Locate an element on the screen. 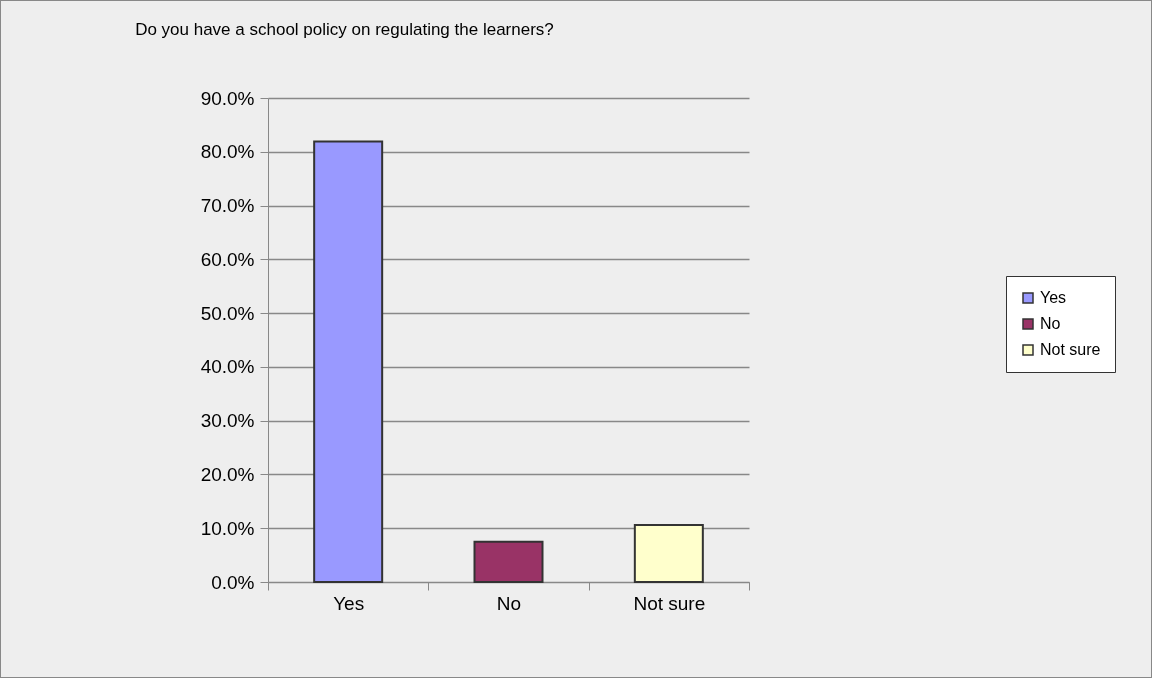  y-tick-label: 30.0% is located at coordinates (227, 421).